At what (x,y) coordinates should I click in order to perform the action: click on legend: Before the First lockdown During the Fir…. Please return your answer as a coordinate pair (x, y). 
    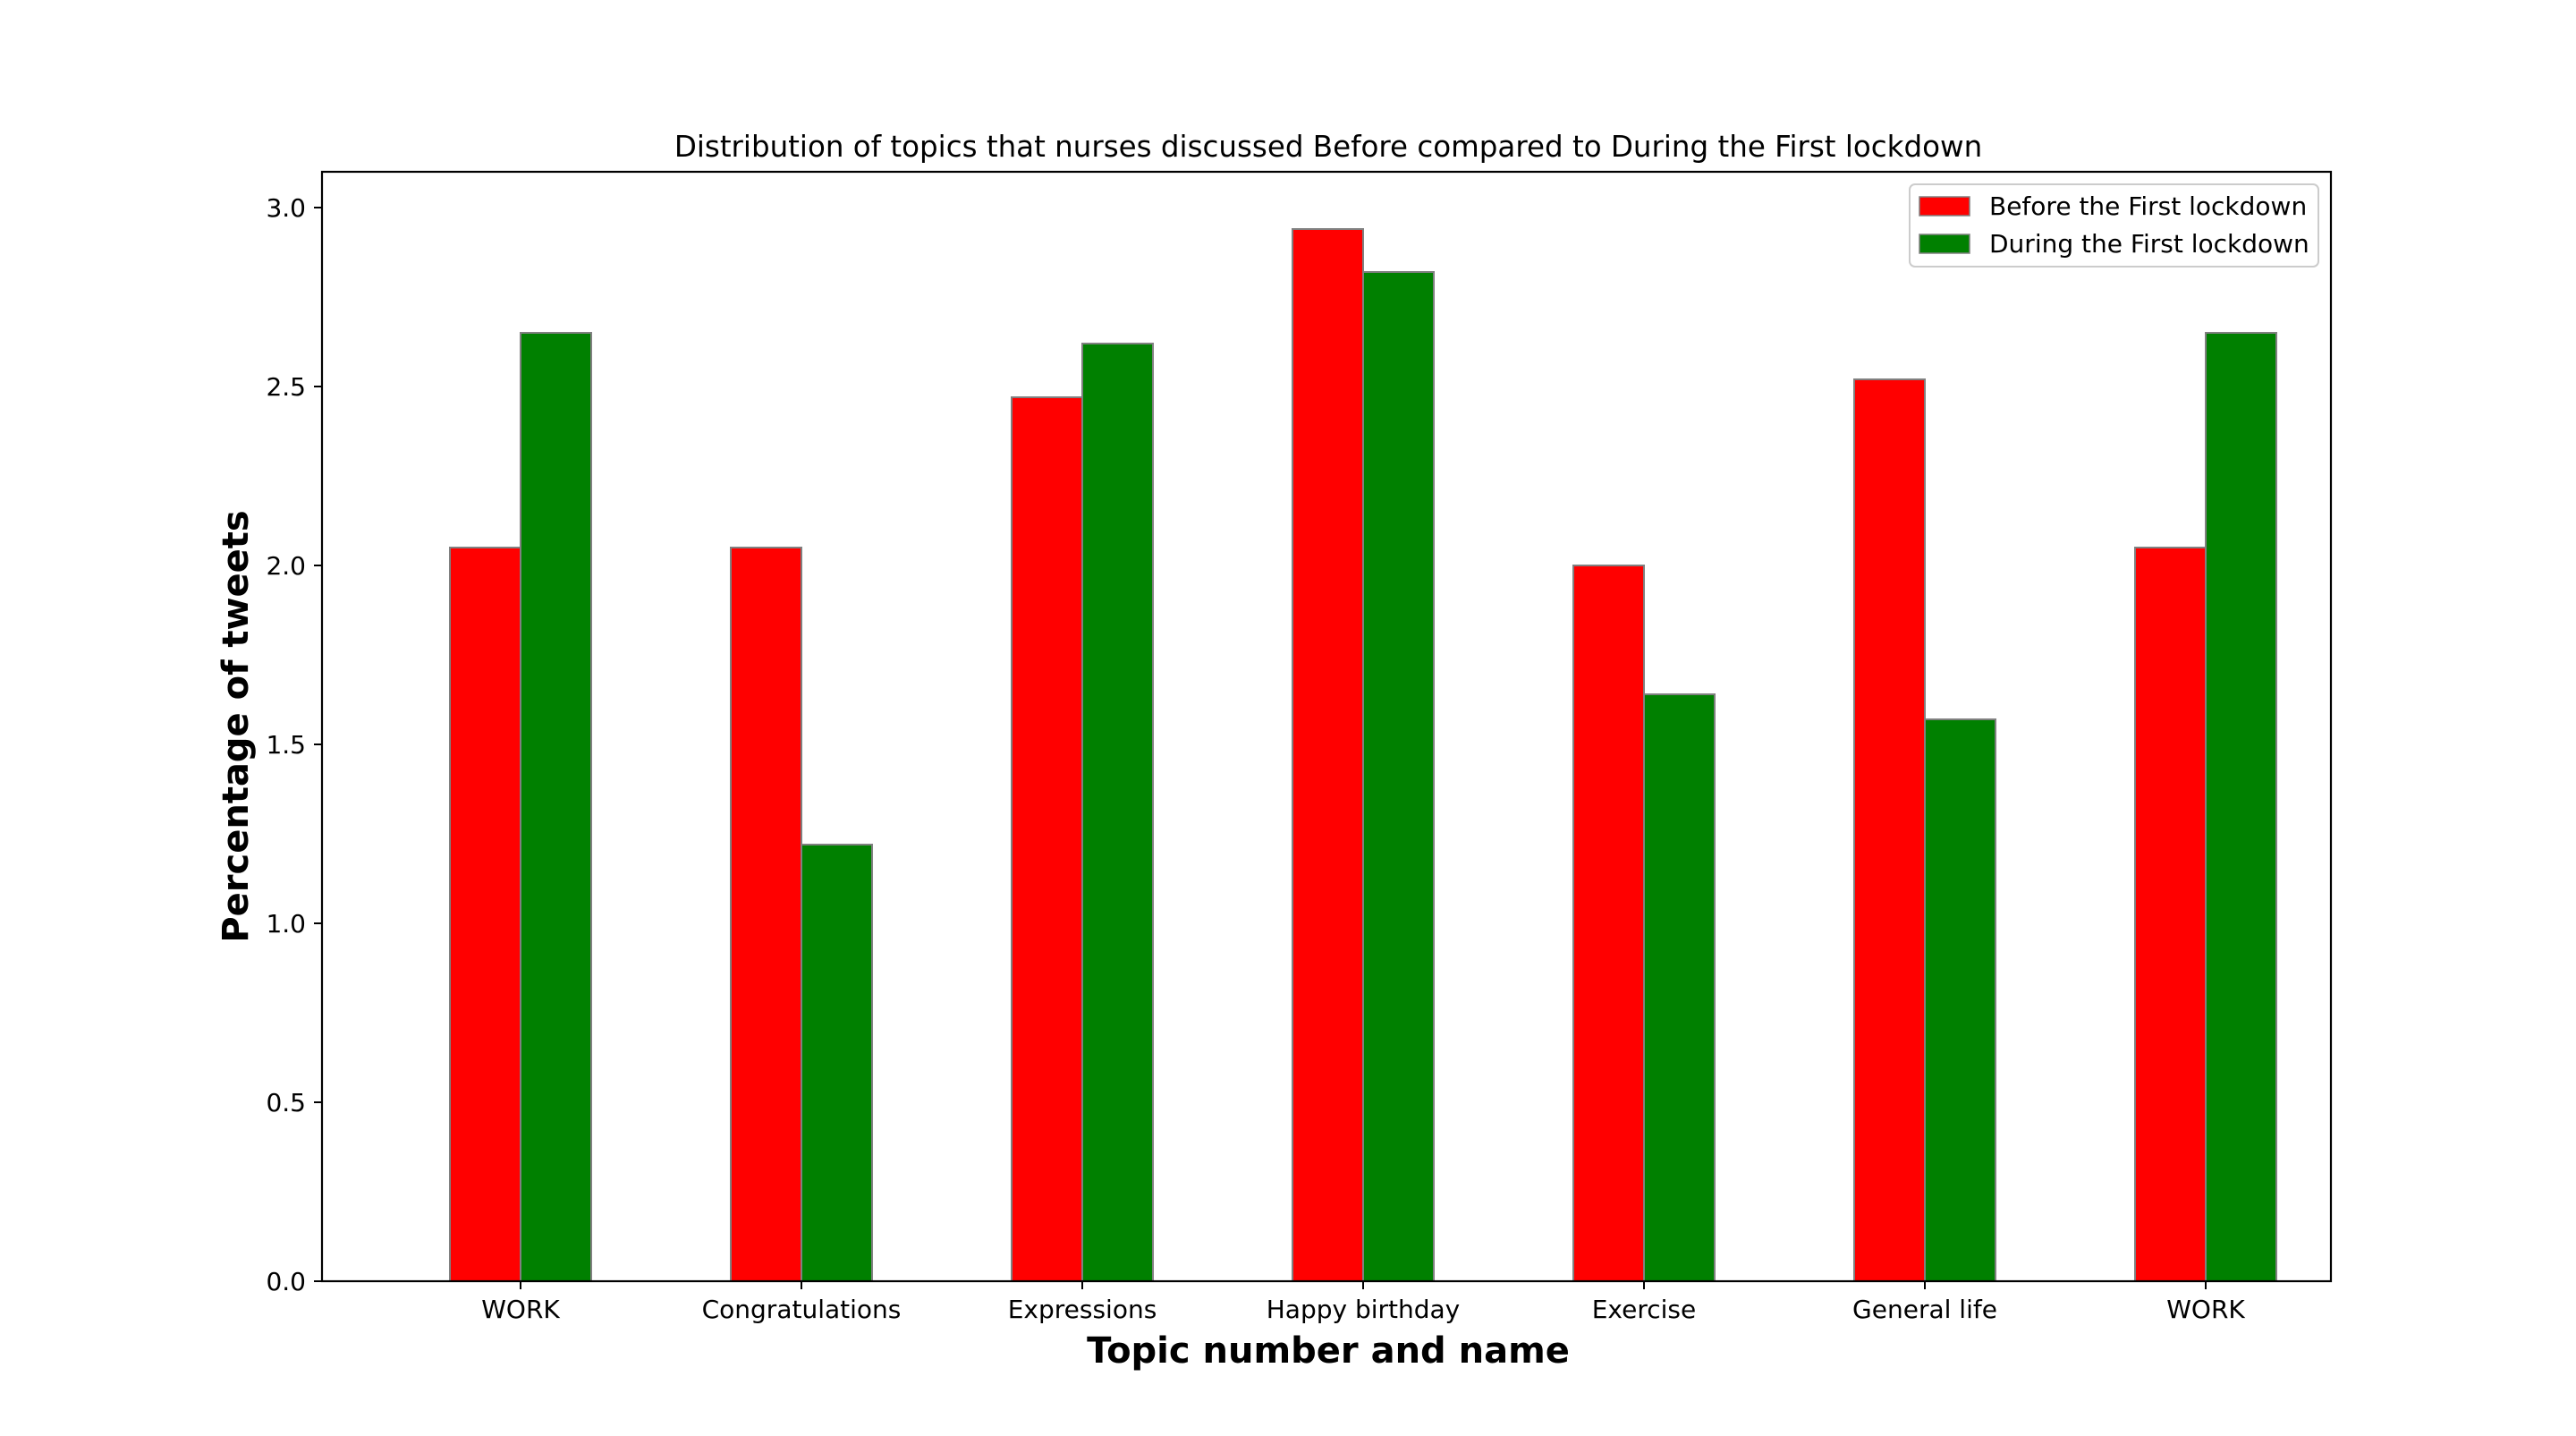
    Looking at the image, I should click on (2114, 226).